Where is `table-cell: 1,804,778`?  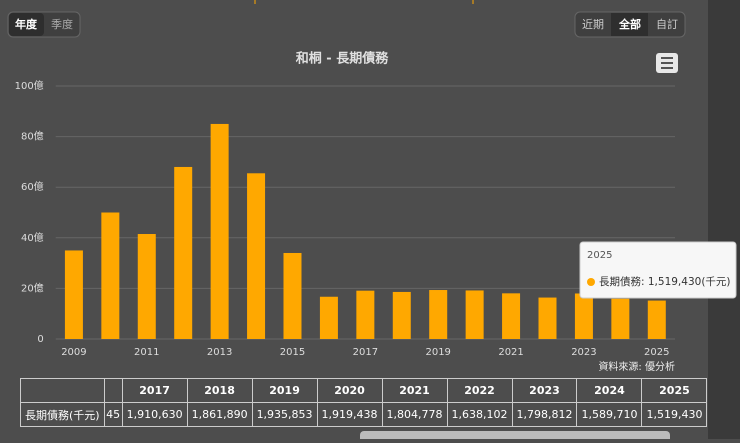
table-cell: 1,804,778 is located at coordinates (414, 414).